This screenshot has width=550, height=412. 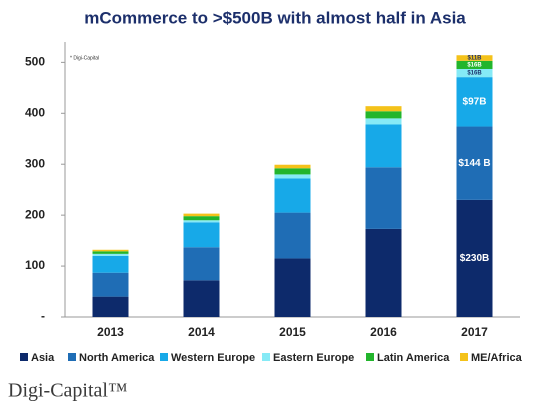 I want to click on x-tick-label: 2013, so click(x=110, y=332).